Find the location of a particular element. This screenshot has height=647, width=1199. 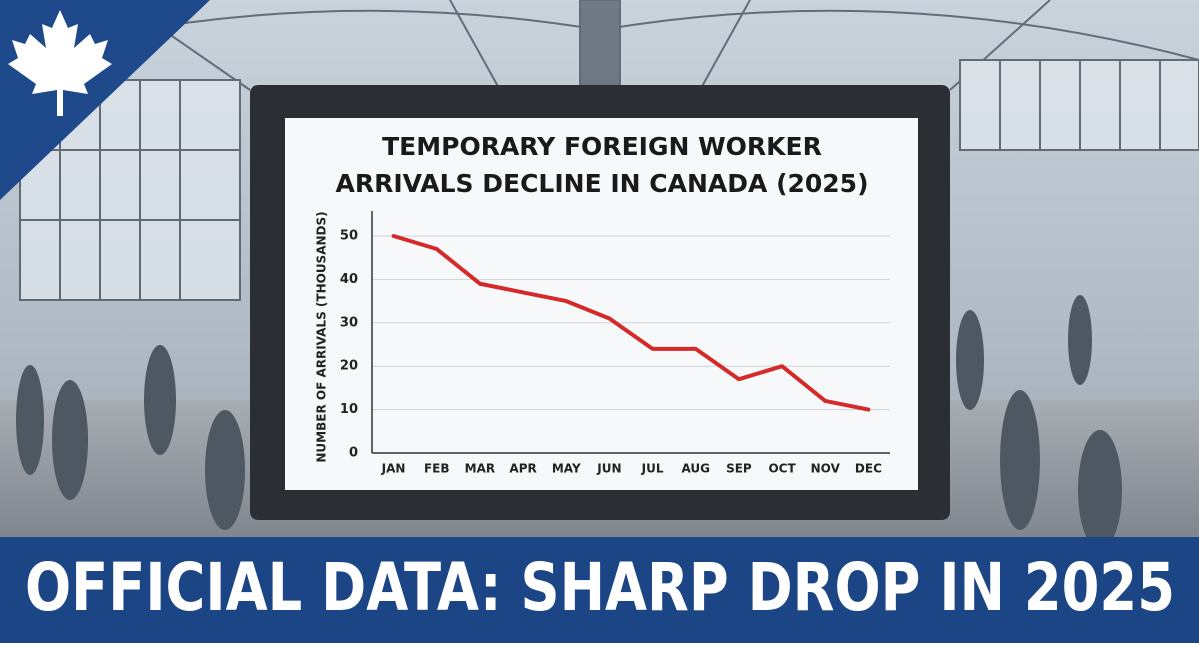

maple-leaf is located at coordinates (60, 63).